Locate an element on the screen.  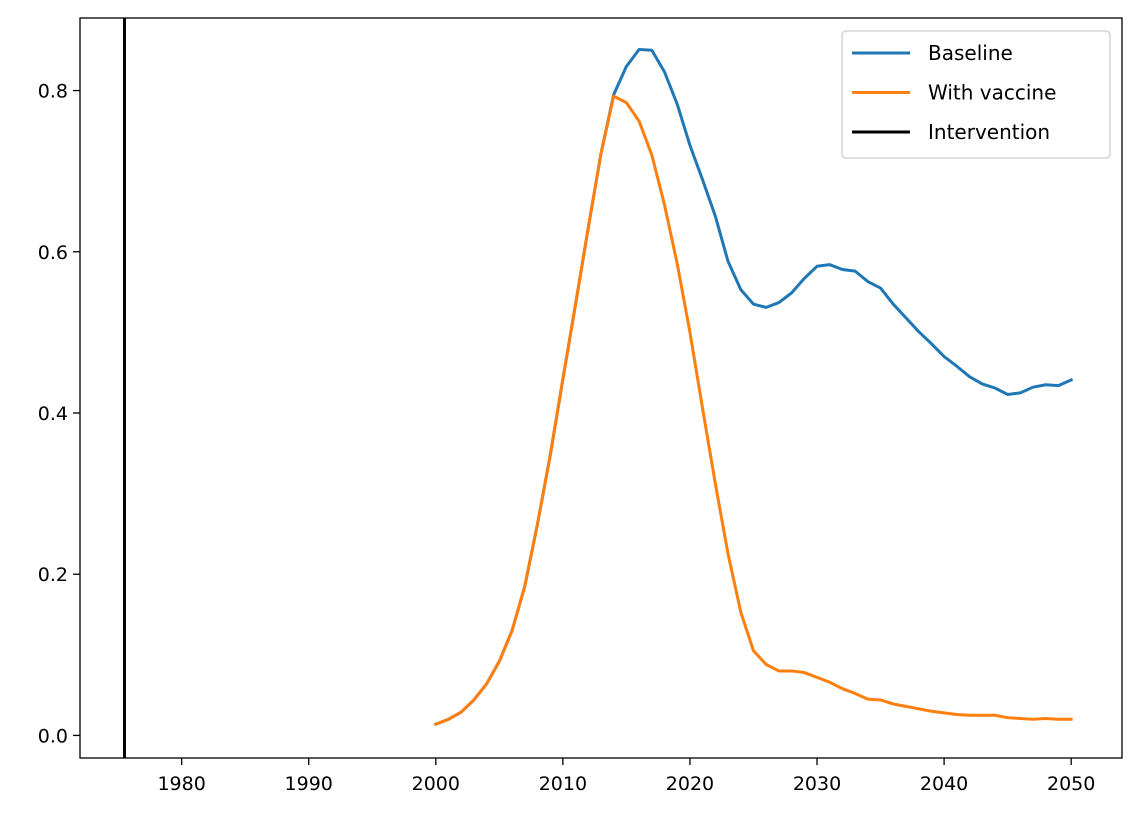
x-tick-label: 2010 is located at coordinates (563, 784).